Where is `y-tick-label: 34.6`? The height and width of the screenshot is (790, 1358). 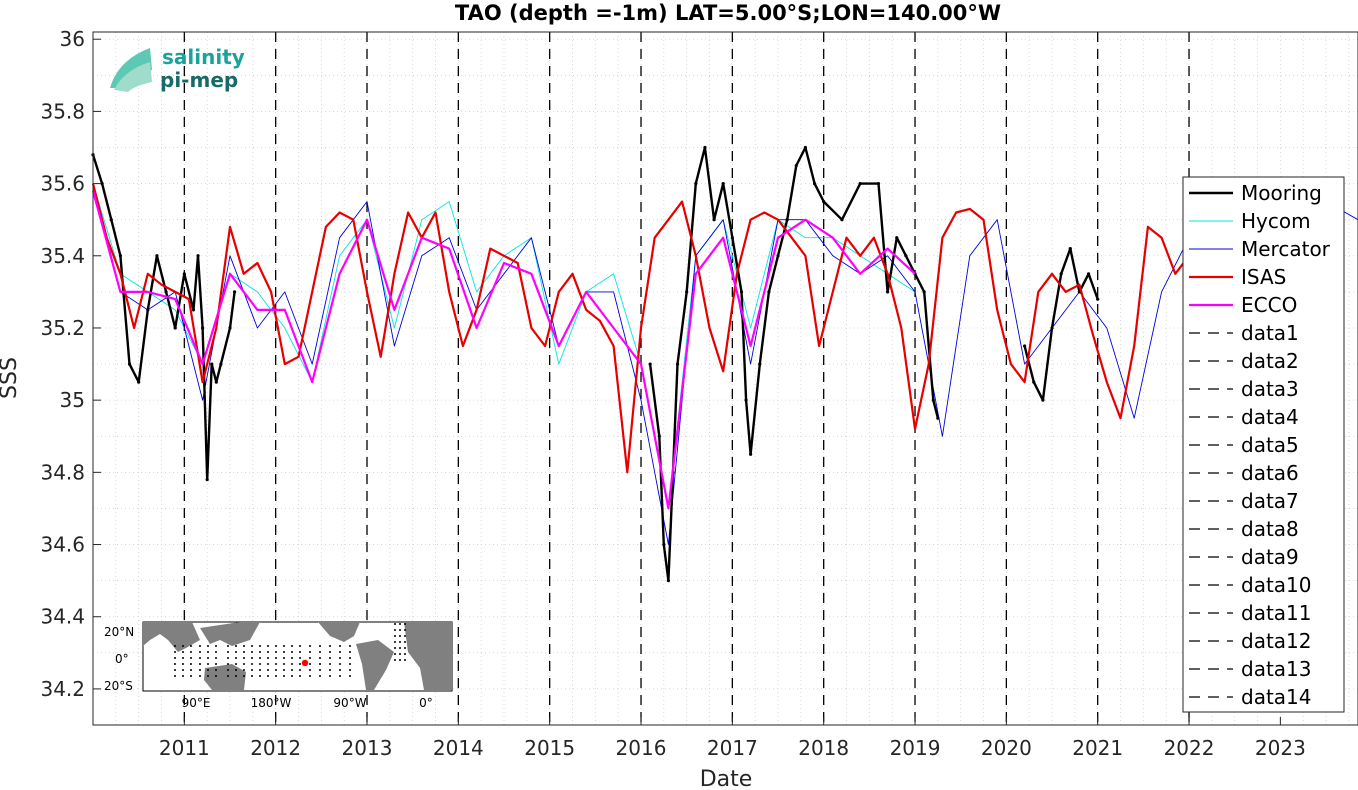 y-tick-label: 34.6 is located at coordinates (62, 545).